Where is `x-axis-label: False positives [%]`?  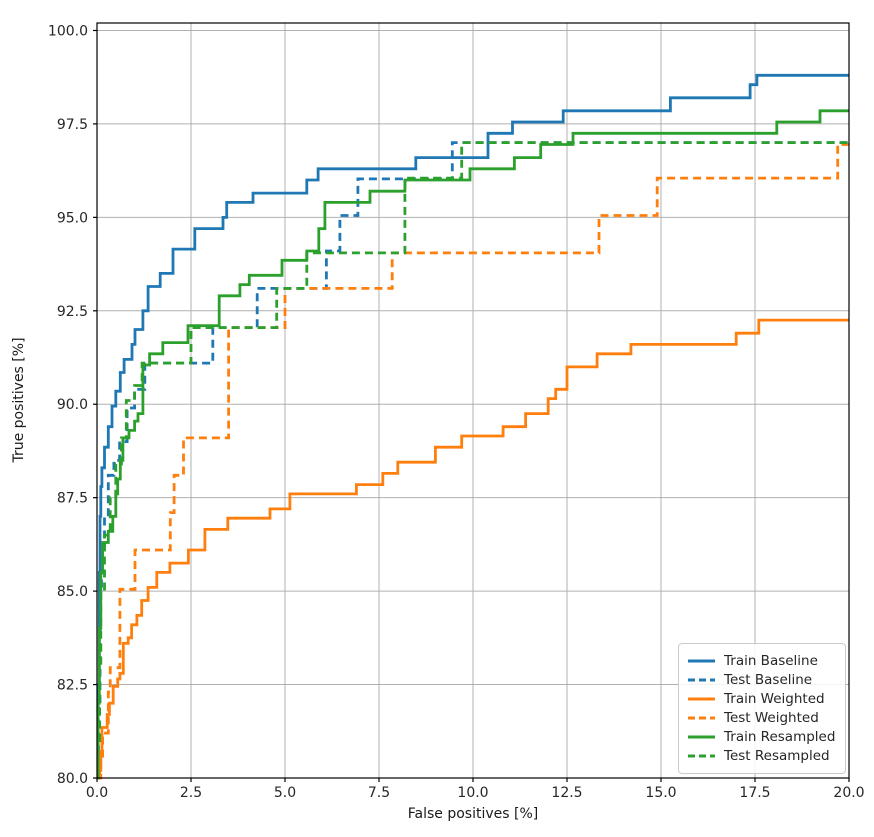 x-axis-label: False positives [%] is located at coordinates (473, 814).